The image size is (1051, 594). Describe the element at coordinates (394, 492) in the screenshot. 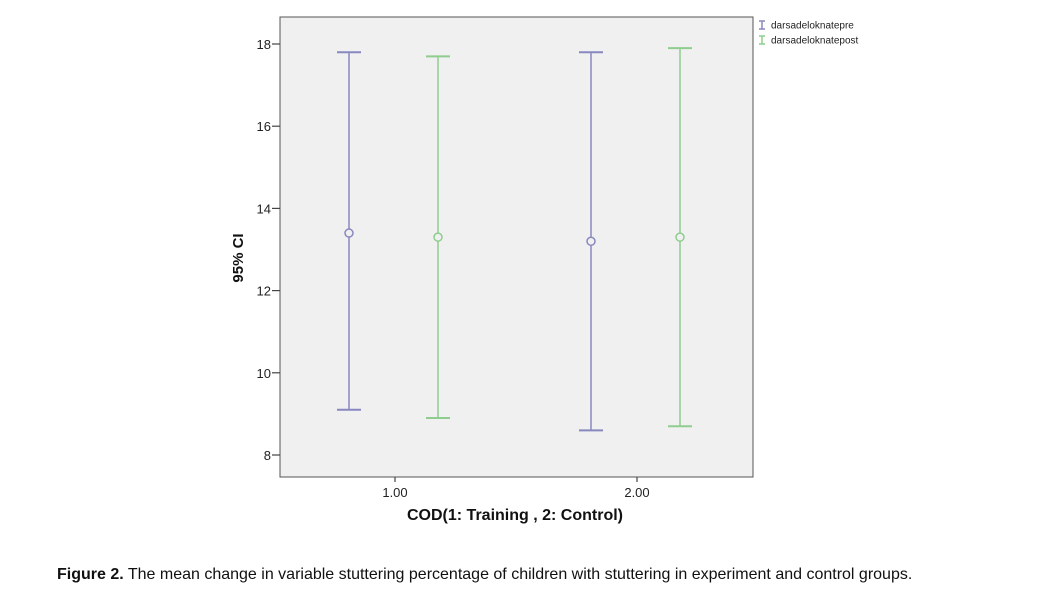

I see `x-tick-label: 1.00` at that location.